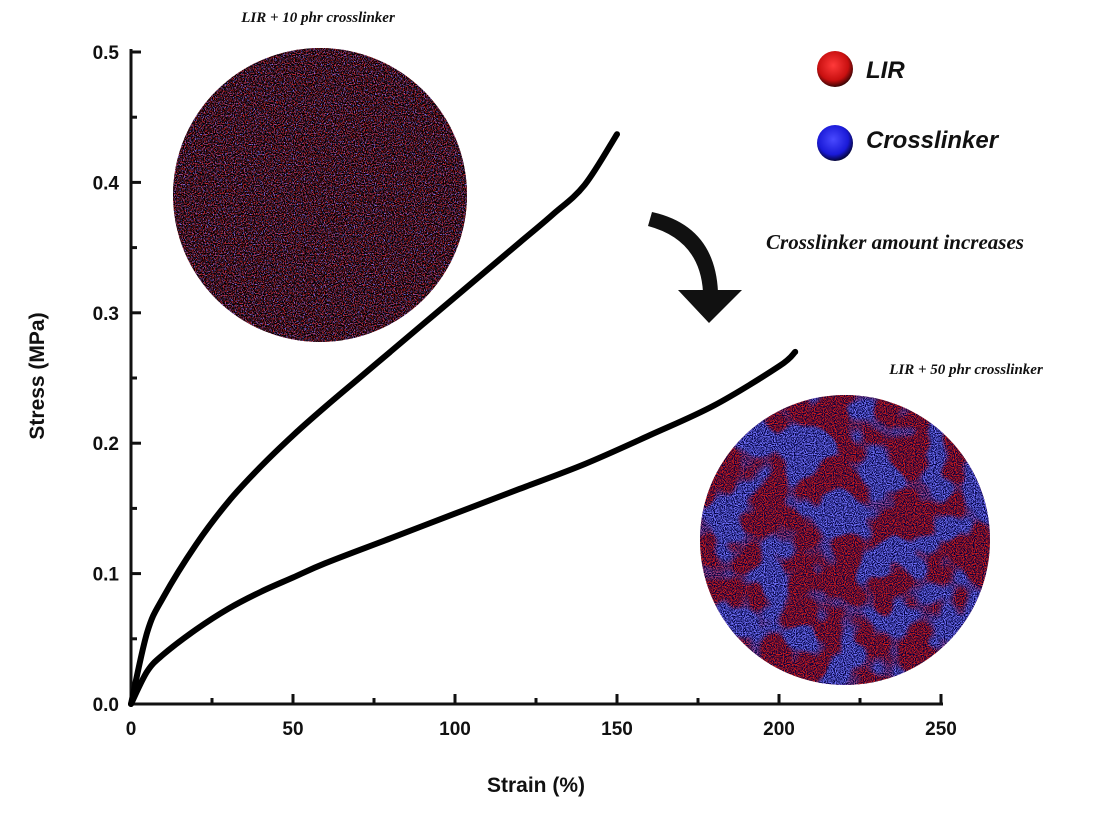 The width and height of the screenshot is (1100, 815). I want to click on y-tick-label: 0.4, so click(106, 183).